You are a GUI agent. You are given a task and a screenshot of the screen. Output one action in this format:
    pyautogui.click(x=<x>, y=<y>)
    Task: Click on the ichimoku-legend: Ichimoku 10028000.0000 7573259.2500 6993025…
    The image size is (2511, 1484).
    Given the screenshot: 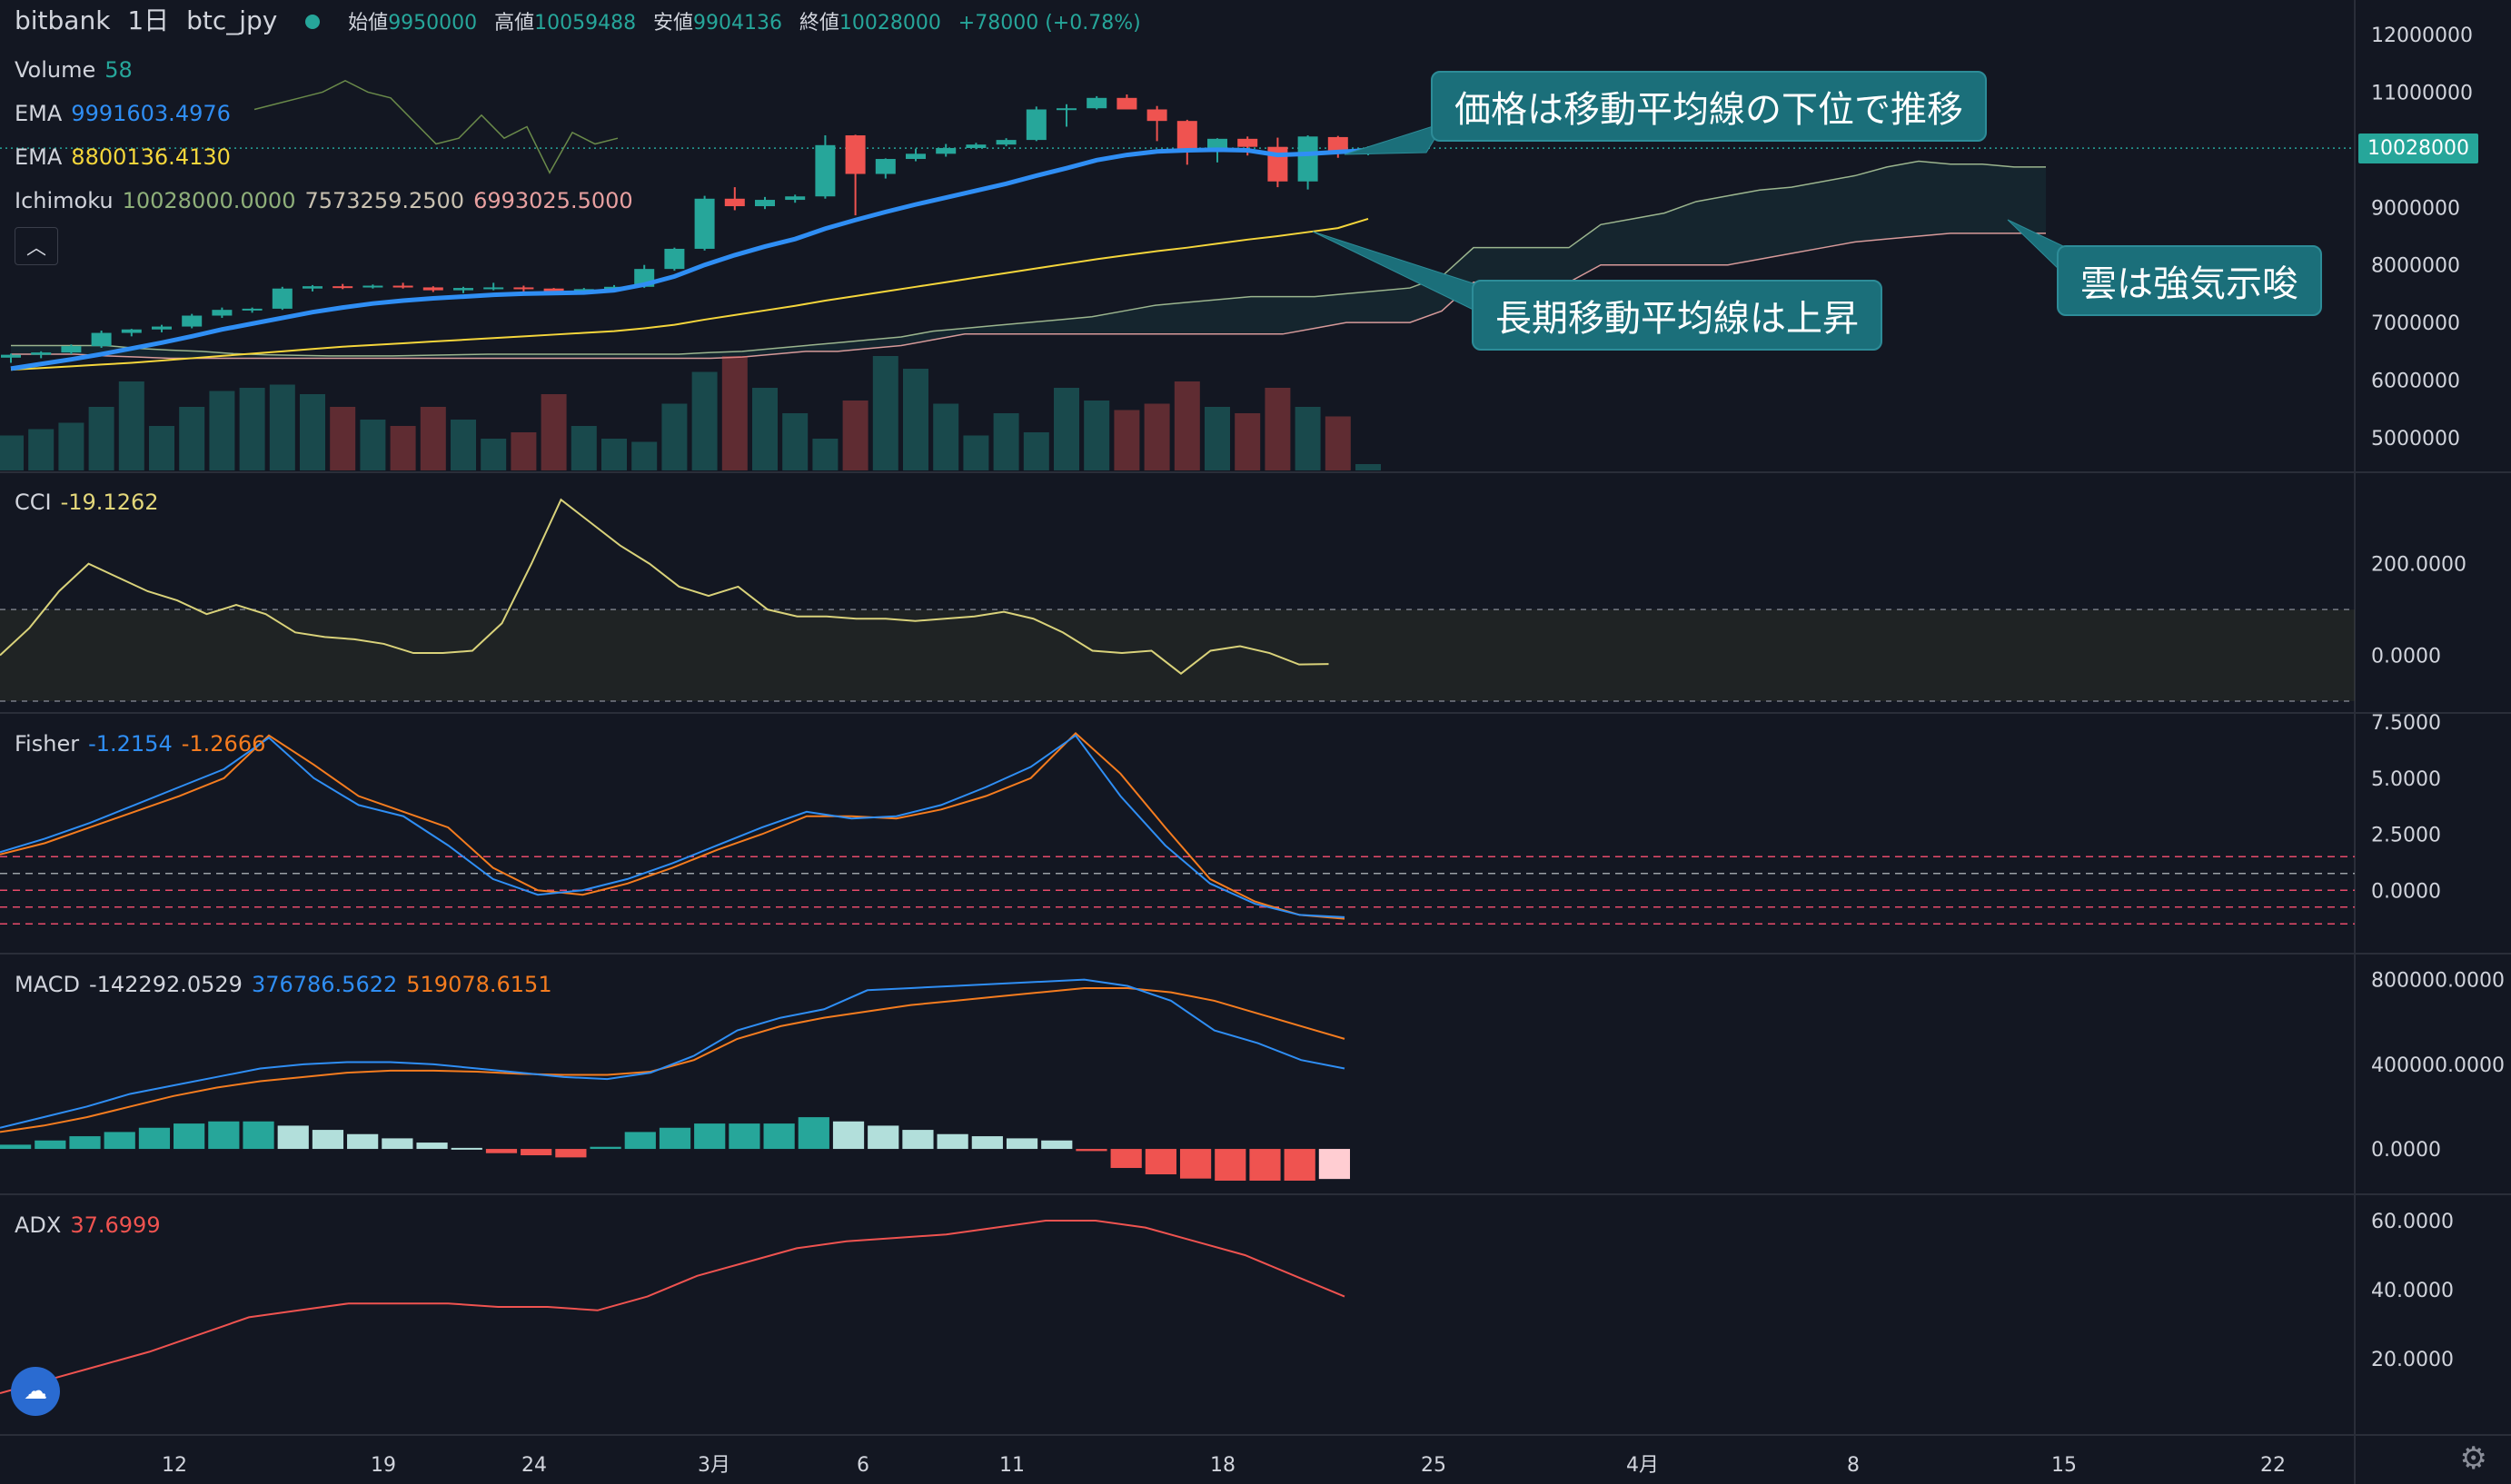 What is the action you would take?
    pyautogui.click(x=328, y=200)
    